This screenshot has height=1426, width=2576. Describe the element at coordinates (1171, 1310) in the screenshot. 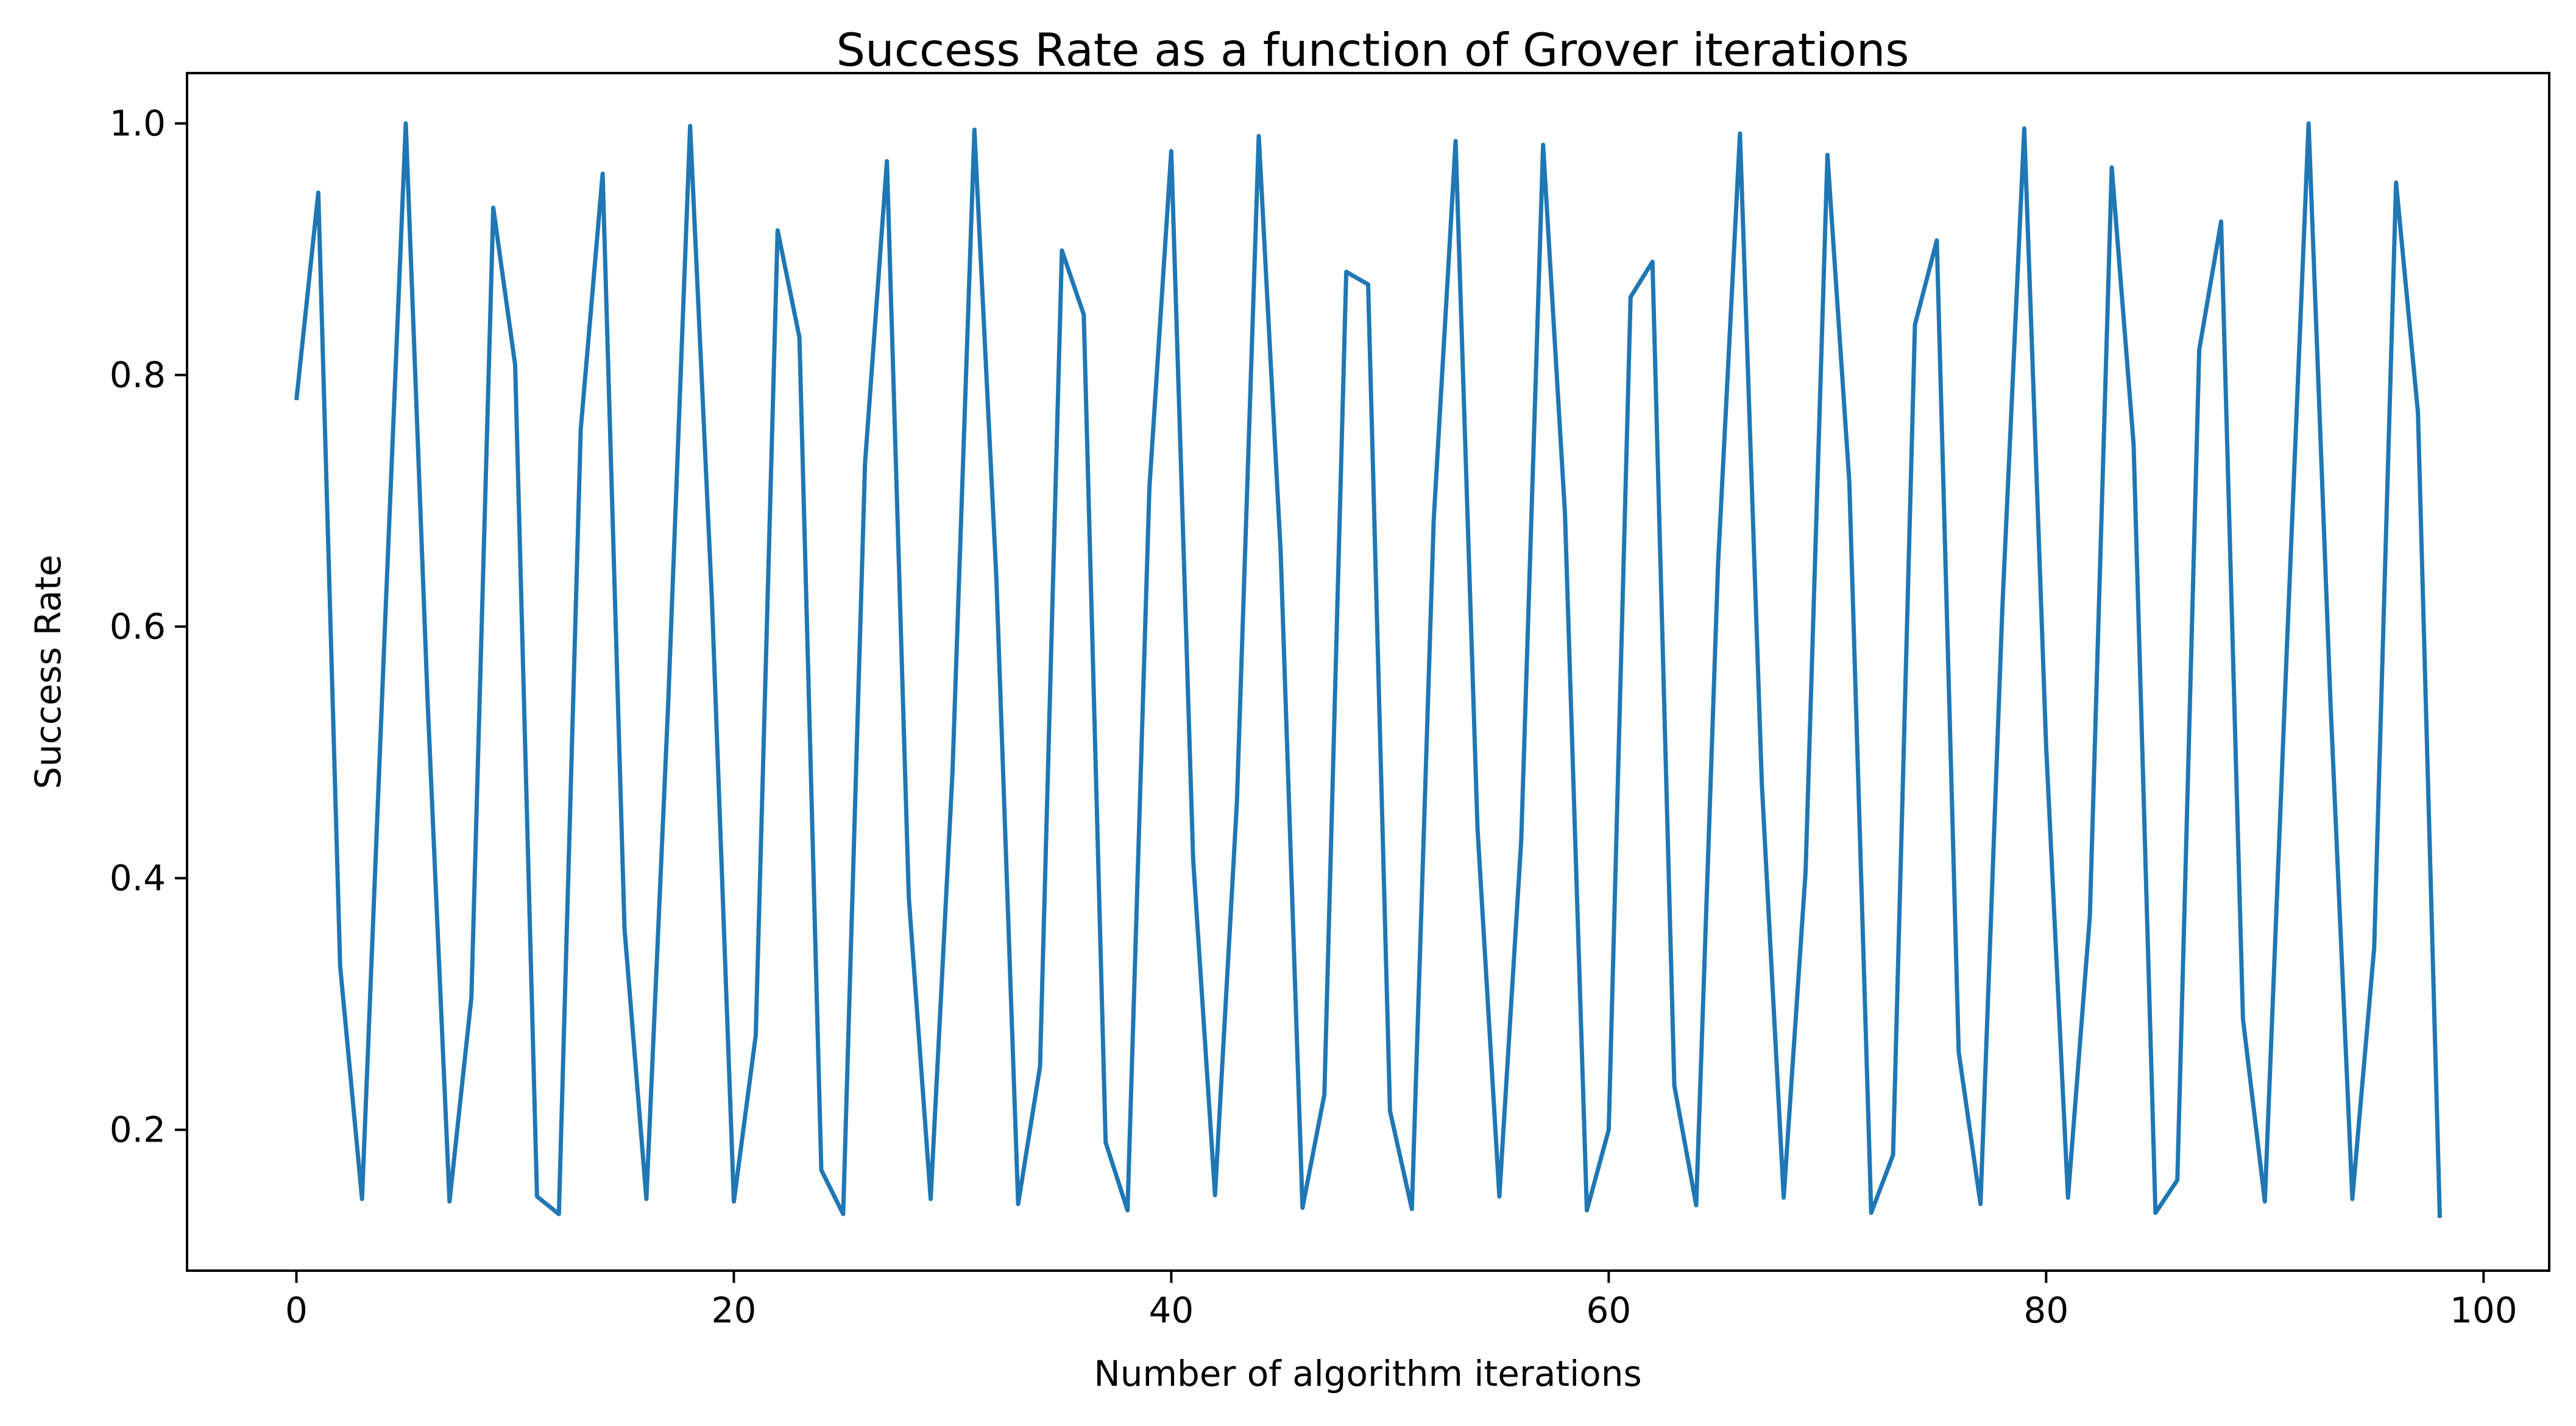

I see `x-tick-label: 40` at that location.